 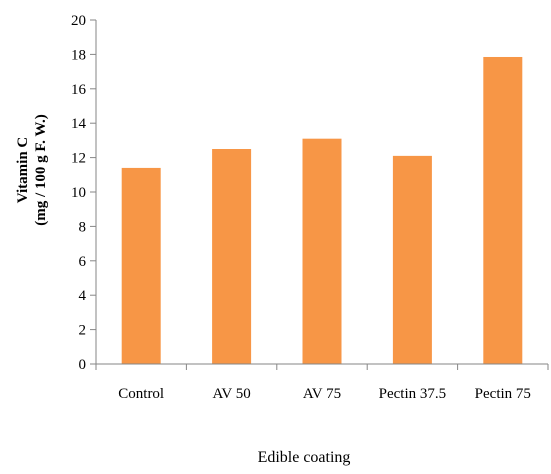 What do you see at coordinates (413, 394) in the screenshot?
I see `x-tick-label: Pectin 37.5` at bounding box center [413, 394].